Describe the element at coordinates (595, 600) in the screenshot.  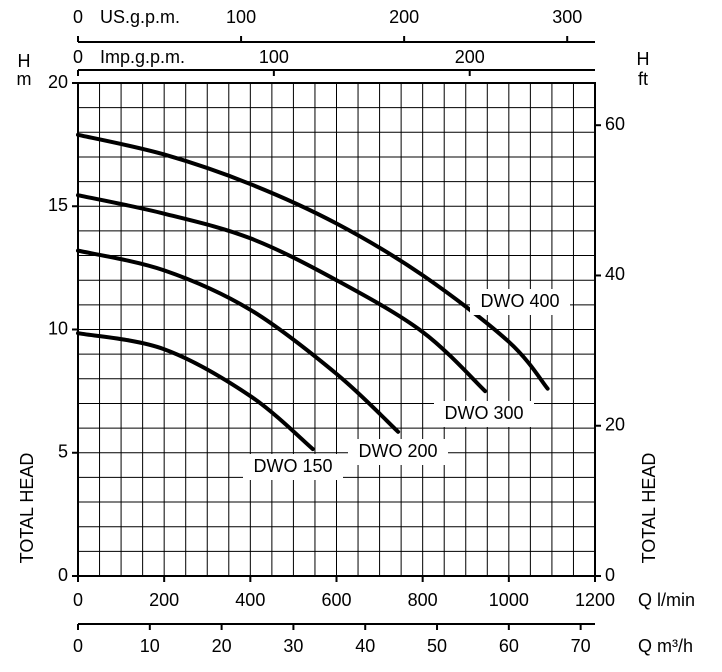
I see `x-tick-label: 1200` at that location.